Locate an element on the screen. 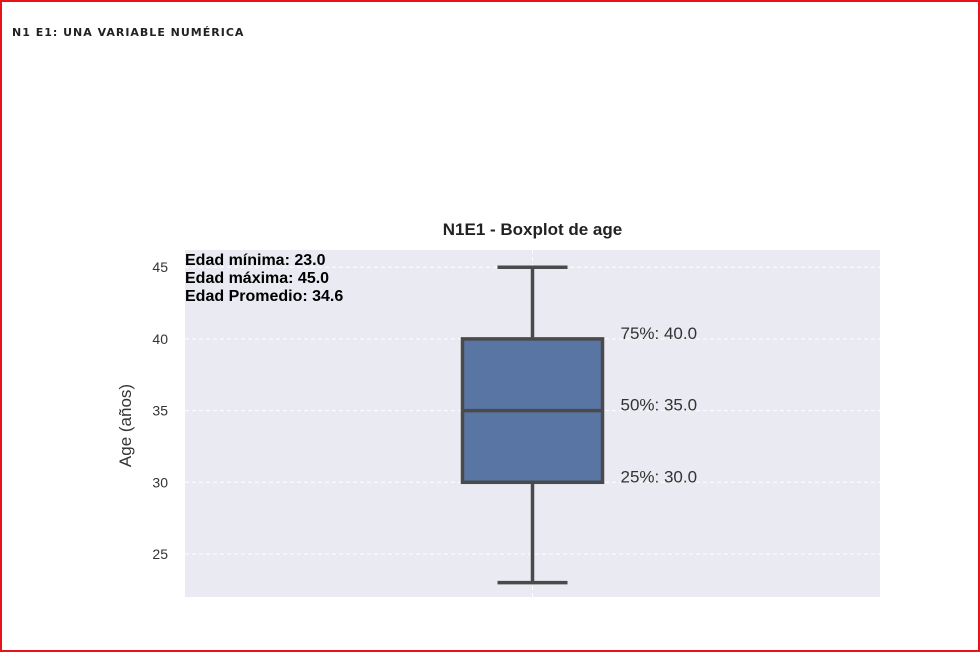 The image size is (980, 652). y-tick-label: 45 is located at coordinates (160, 267).